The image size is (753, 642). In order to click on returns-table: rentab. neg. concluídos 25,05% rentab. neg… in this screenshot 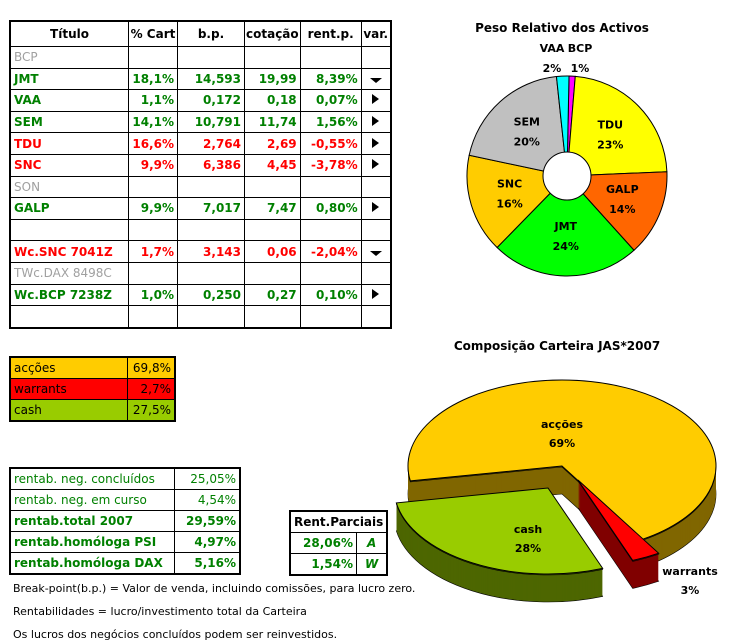, I will do `click(125, 521)`.